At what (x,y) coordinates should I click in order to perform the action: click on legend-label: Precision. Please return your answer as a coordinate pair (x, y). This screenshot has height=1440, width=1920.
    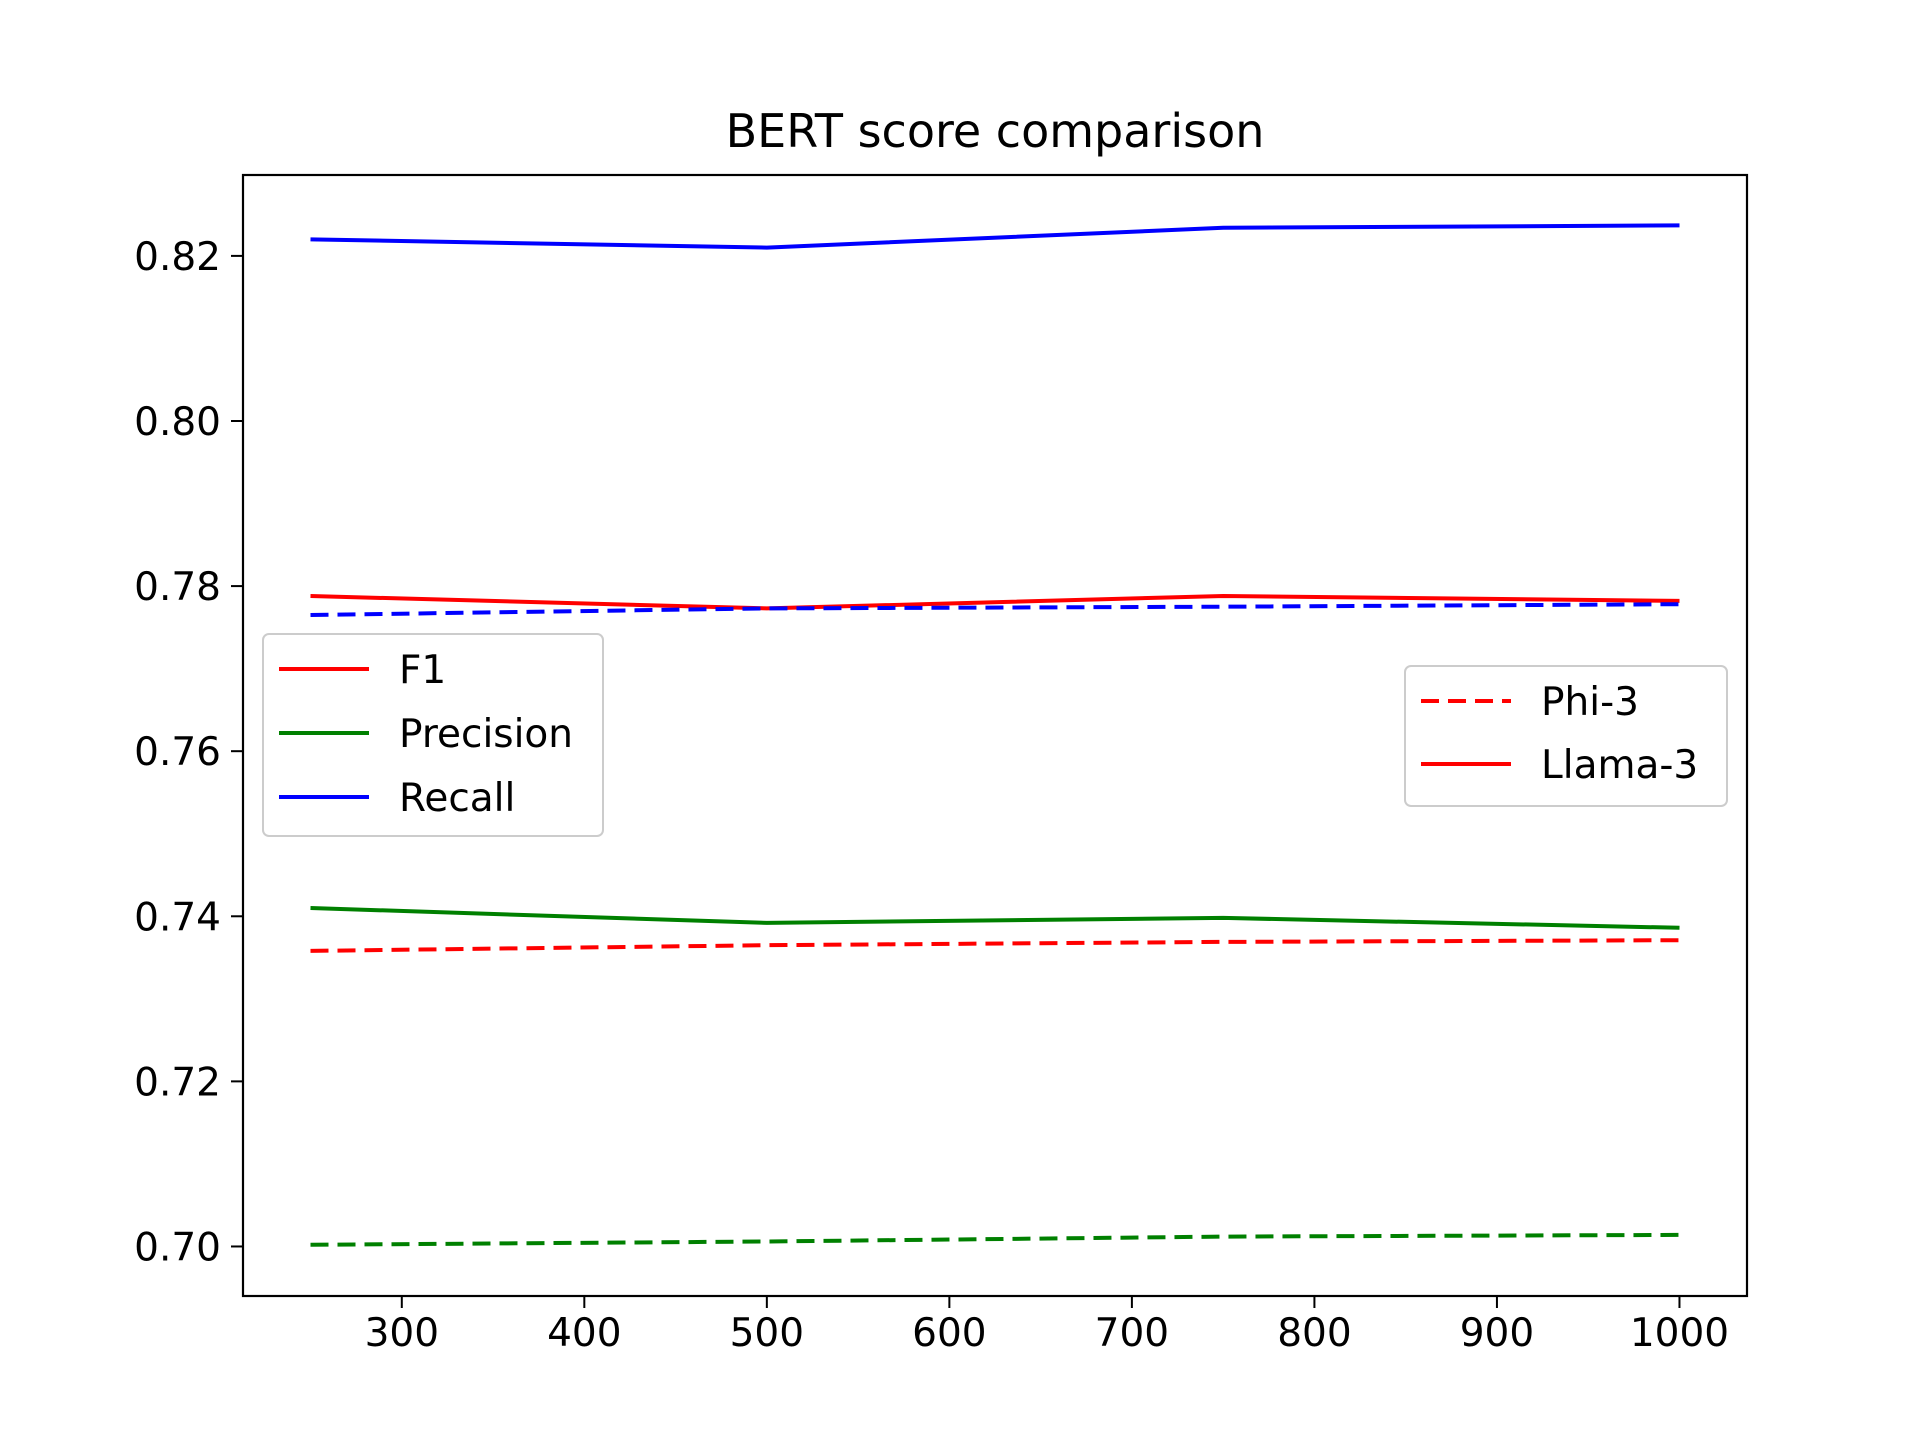
    Looking at the image, I should click on (486, 734).